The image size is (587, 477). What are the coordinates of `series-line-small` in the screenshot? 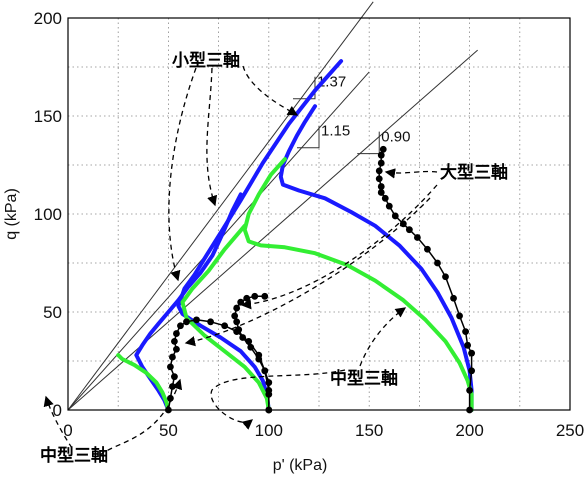 It's located at (188, 302).